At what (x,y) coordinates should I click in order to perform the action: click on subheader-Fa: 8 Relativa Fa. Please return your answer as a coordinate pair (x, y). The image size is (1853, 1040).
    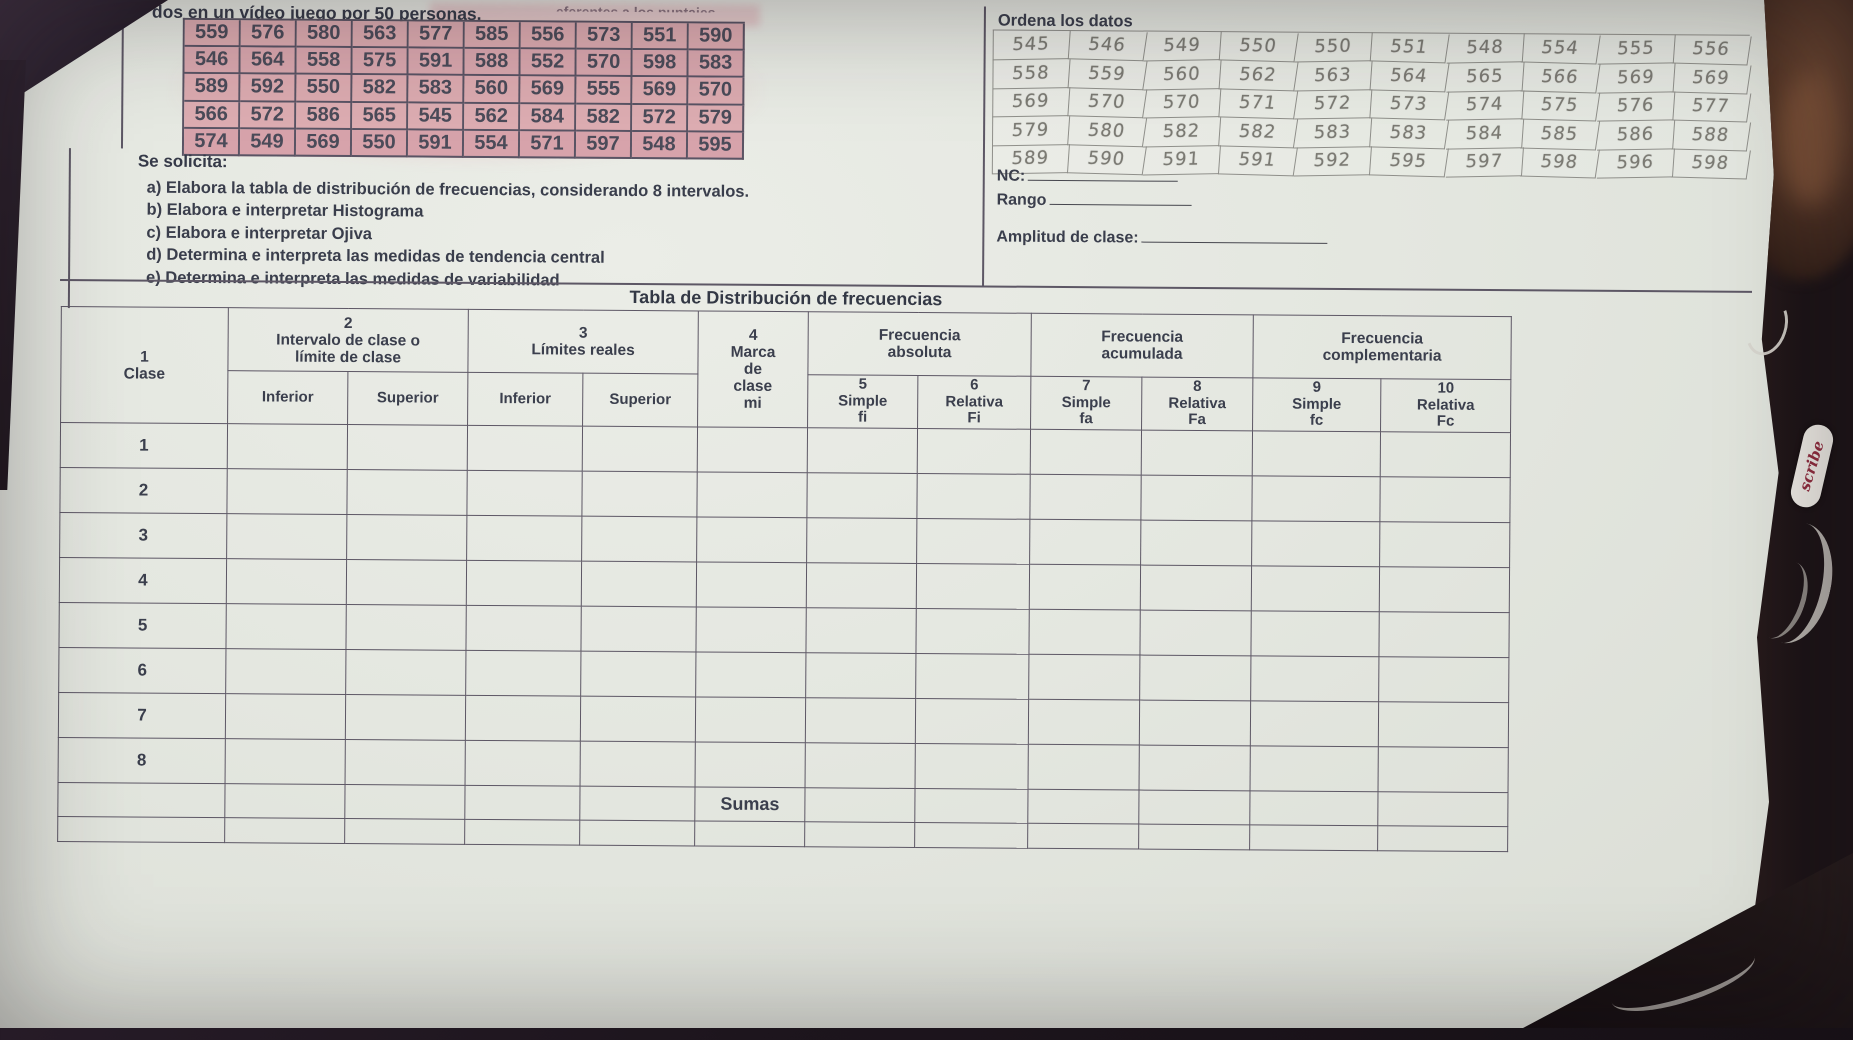
    Looking at the image, I should click on (1197, 404).